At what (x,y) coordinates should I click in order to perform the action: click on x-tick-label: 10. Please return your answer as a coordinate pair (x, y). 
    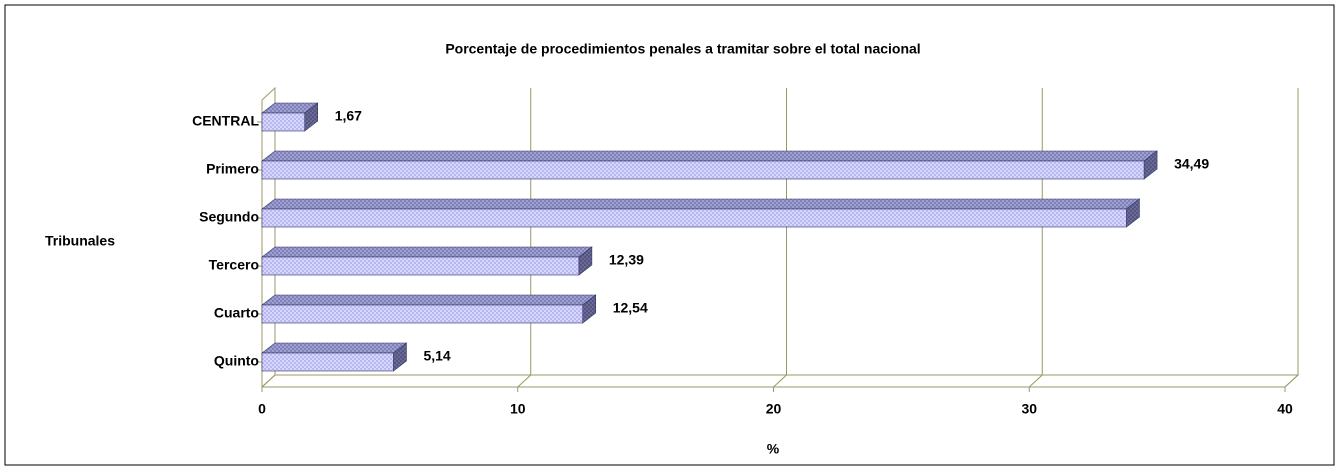
    Looking at the image, I should click on (518, 409).